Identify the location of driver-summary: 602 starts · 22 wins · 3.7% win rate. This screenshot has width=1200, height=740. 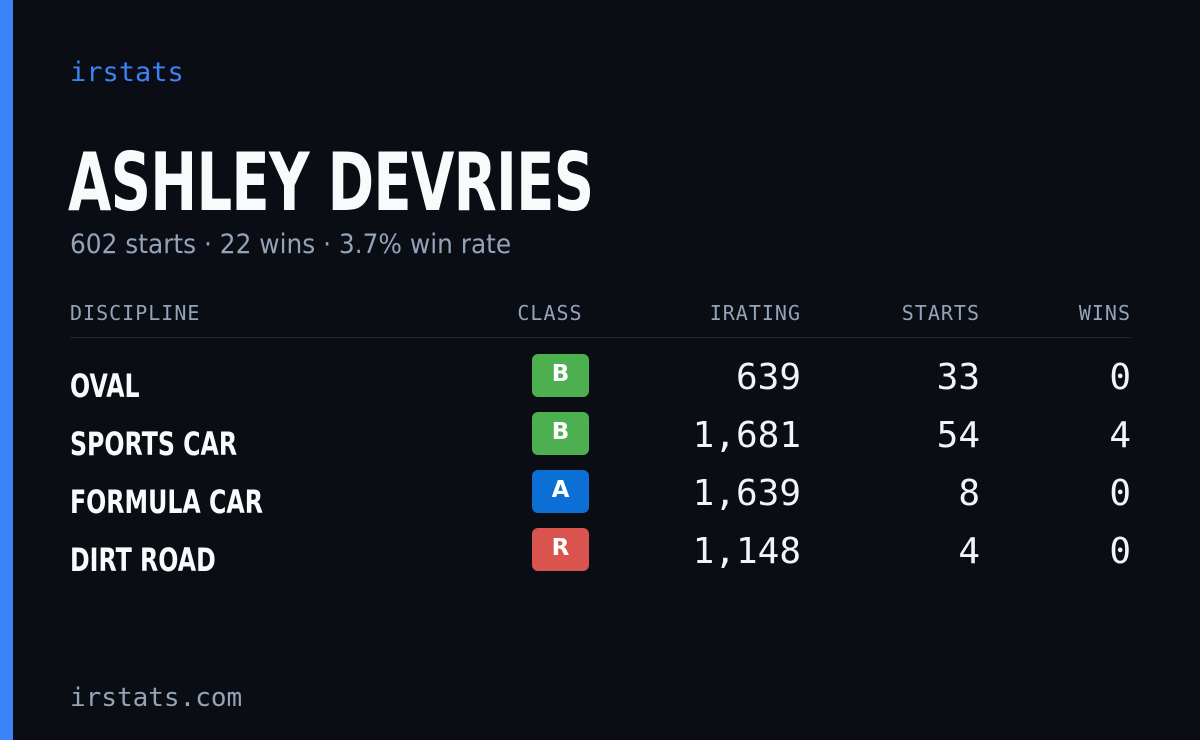
(291, 244).